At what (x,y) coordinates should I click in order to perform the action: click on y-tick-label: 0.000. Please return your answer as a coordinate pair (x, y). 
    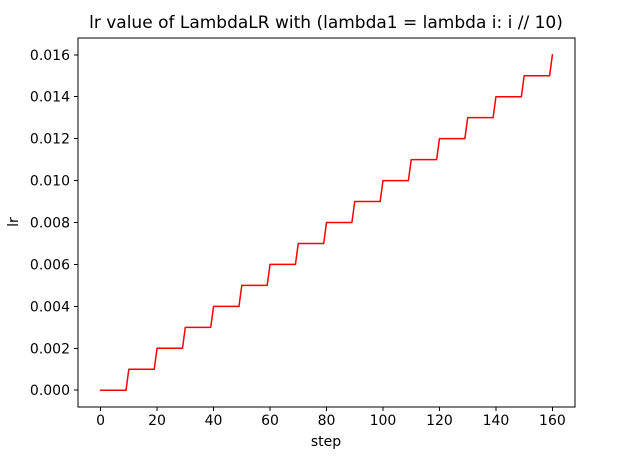
    Looking at the image, I should click on (50, 391).